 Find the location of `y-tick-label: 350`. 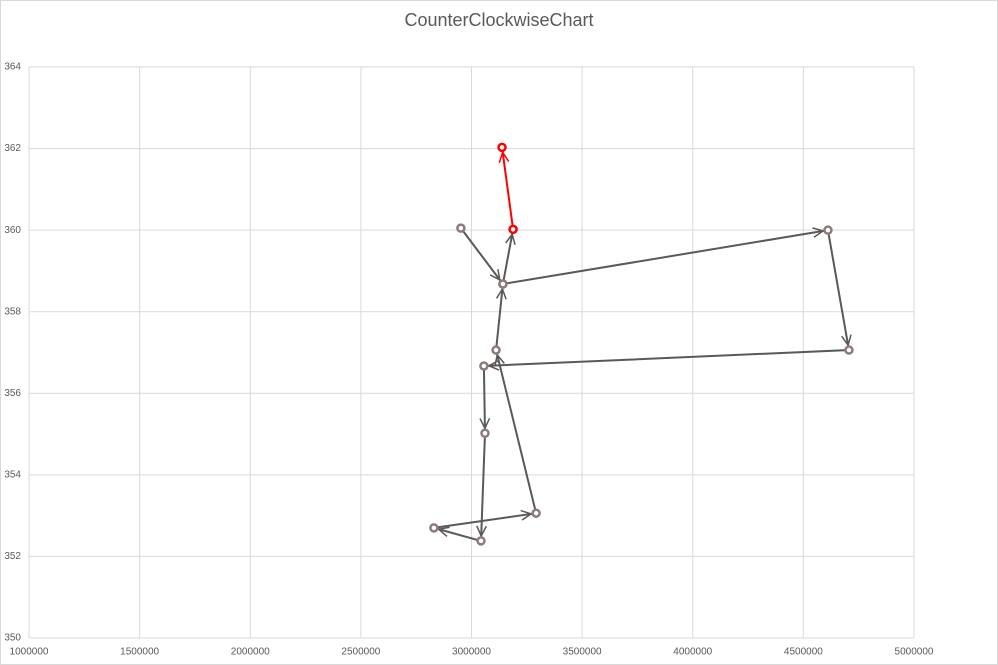

y-tick-label: 350 is located at coordinates (12, 638).